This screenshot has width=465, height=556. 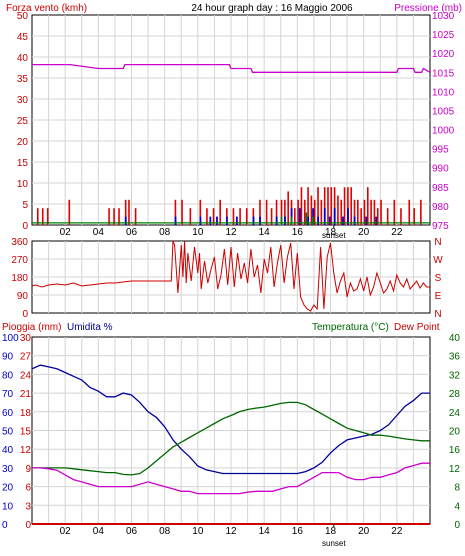 What do you see at coordinates (331, 232) in the screenshot?
I see `wind-x-tick-label: 18` at bounding box center [331, 232].